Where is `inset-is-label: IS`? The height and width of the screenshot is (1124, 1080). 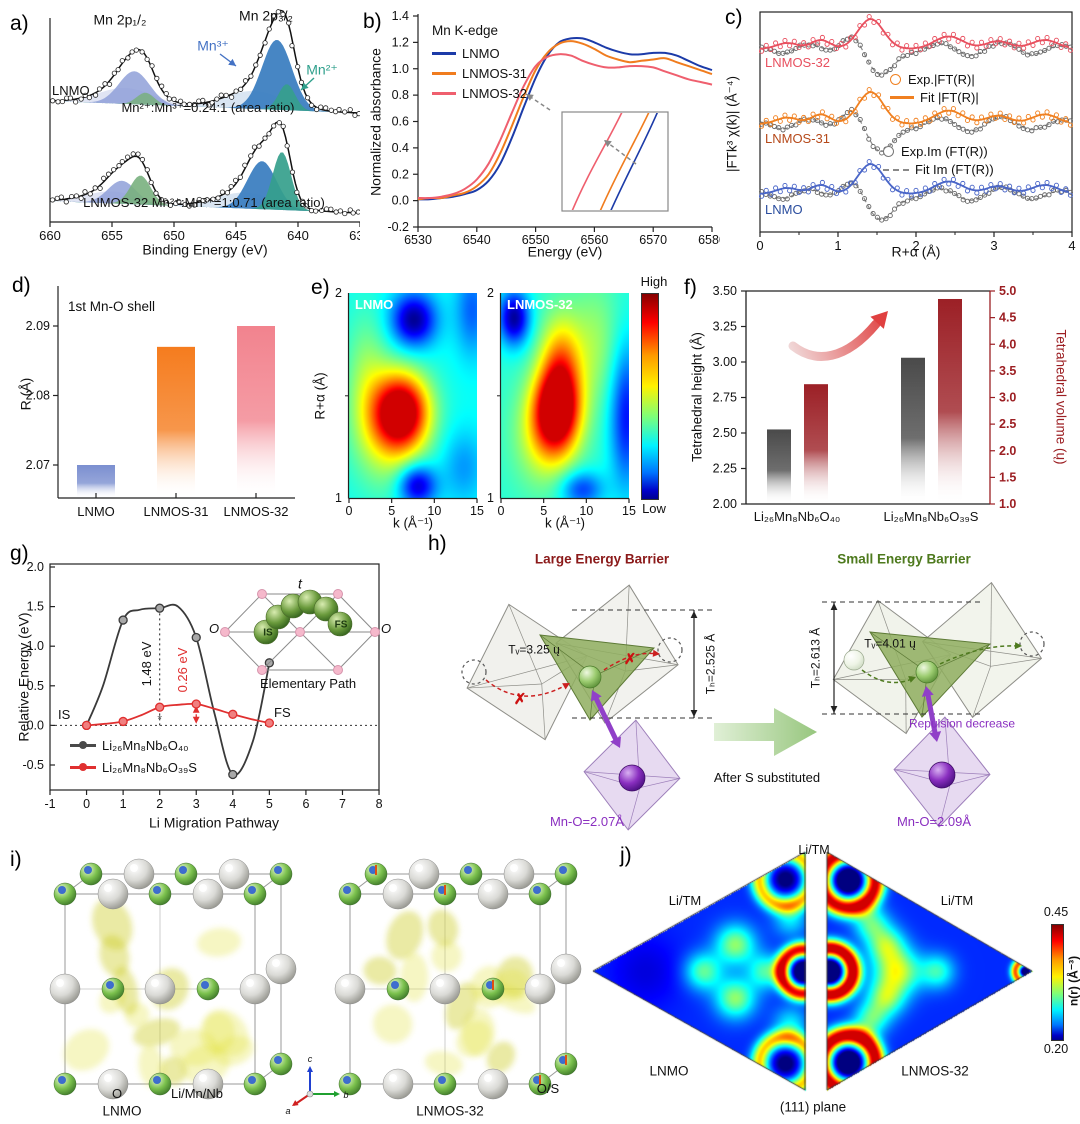
inset-is-label: IS is located at coordinates (268, 633).